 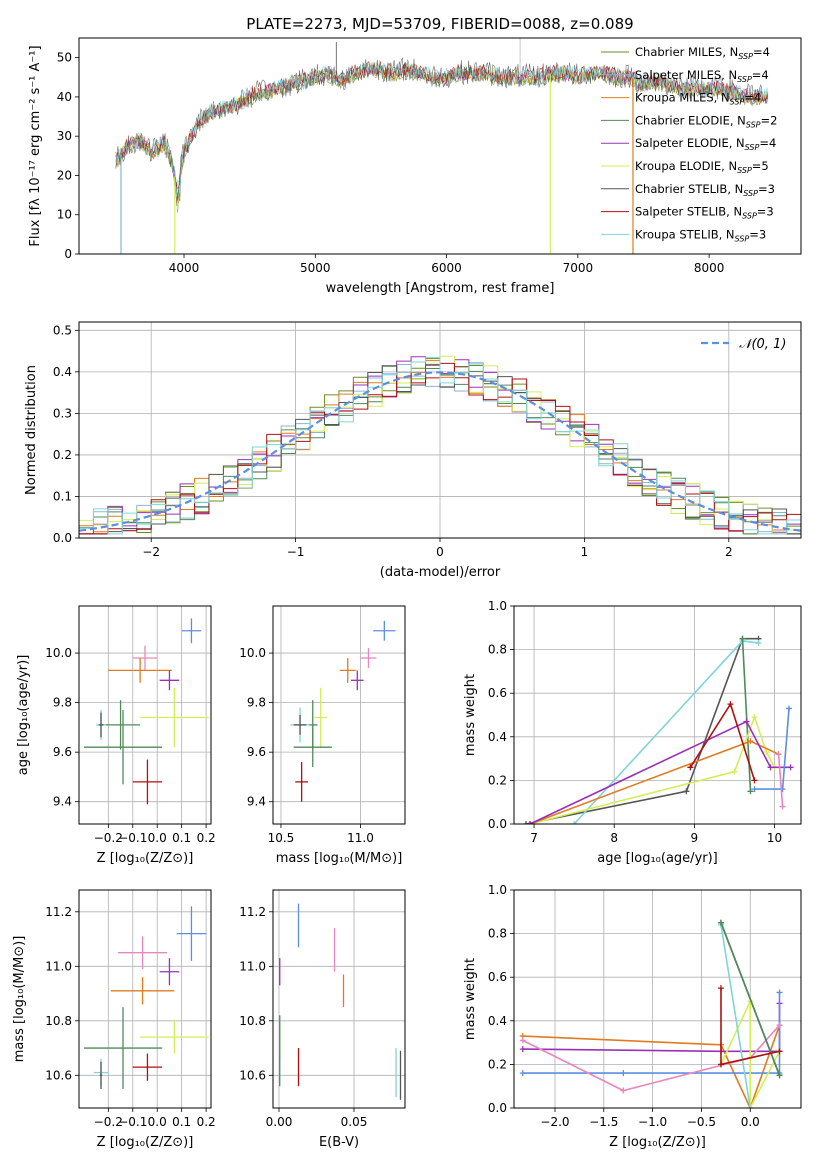 What do you see at coordinates (700, 235) in the screenshot?
I see `legend-entry: Kroupa STELIB, NSSP=3` at bounding box center [700, 235].